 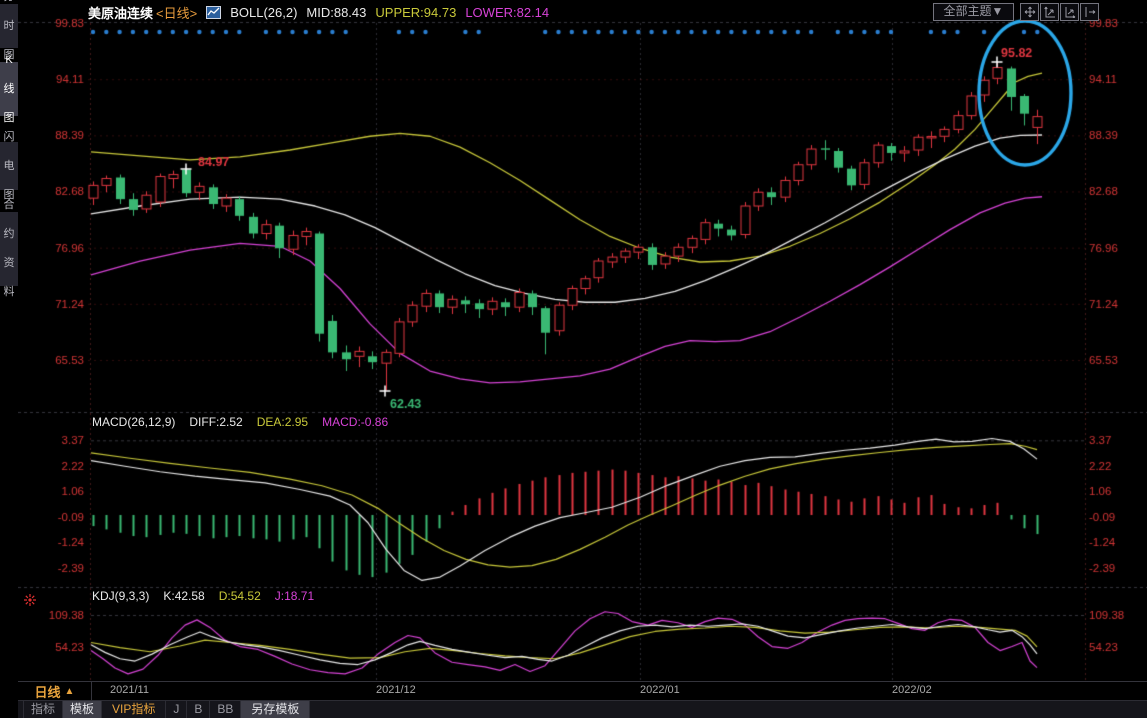 I want to click on scale-y-axis-icon, so click(x=1049, y=12).